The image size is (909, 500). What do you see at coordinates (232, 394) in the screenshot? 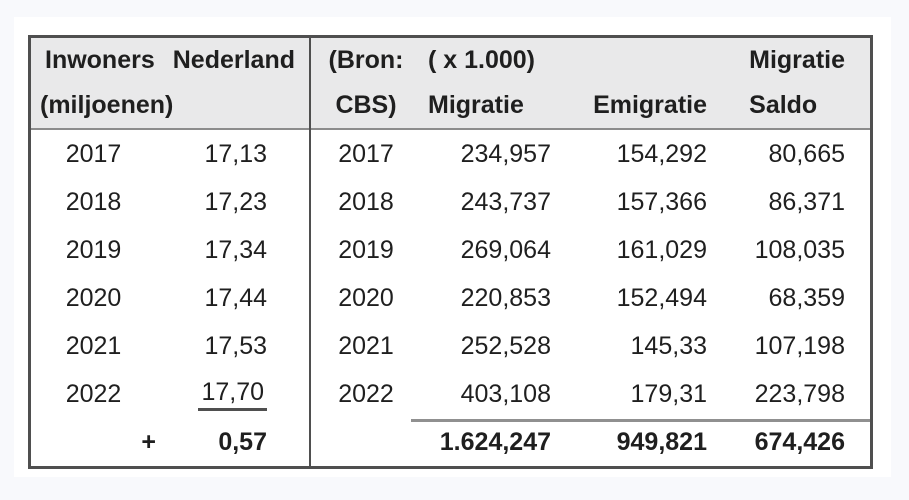
I see `underlined-value: 17,70` at bounding box center [232, 394].